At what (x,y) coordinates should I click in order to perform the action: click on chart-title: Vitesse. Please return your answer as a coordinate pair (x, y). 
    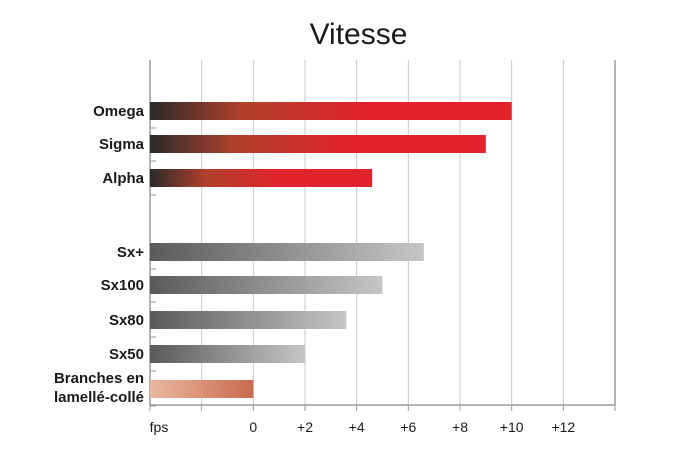
    Looking at the image, I should click on (358, 34).